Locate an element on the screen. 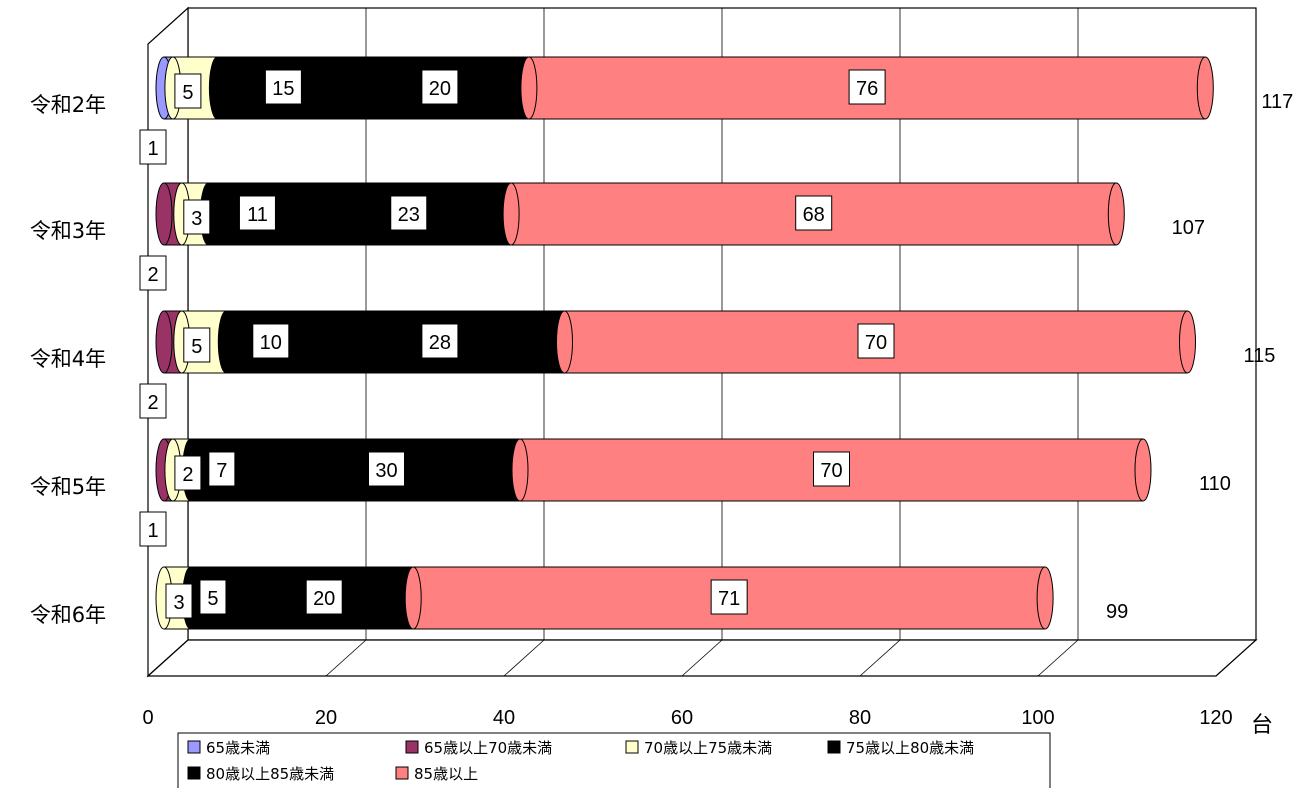 This screenshot has height=788, width=1304. total-label: 110 is located at coordinates (1215, 484).